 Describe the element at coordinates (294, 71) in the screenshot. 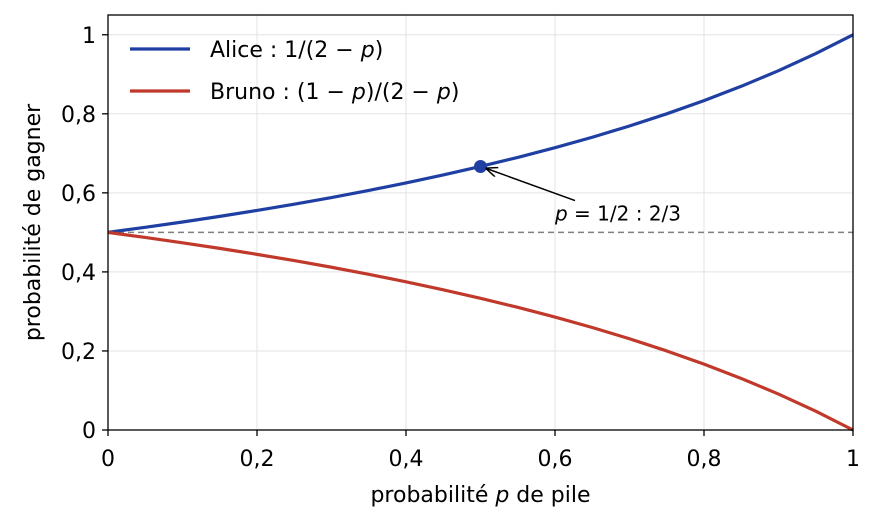

I see `legend: Alice : 1/(2 − p) Bruno : (1 − p)/(2 − p)` at that location.